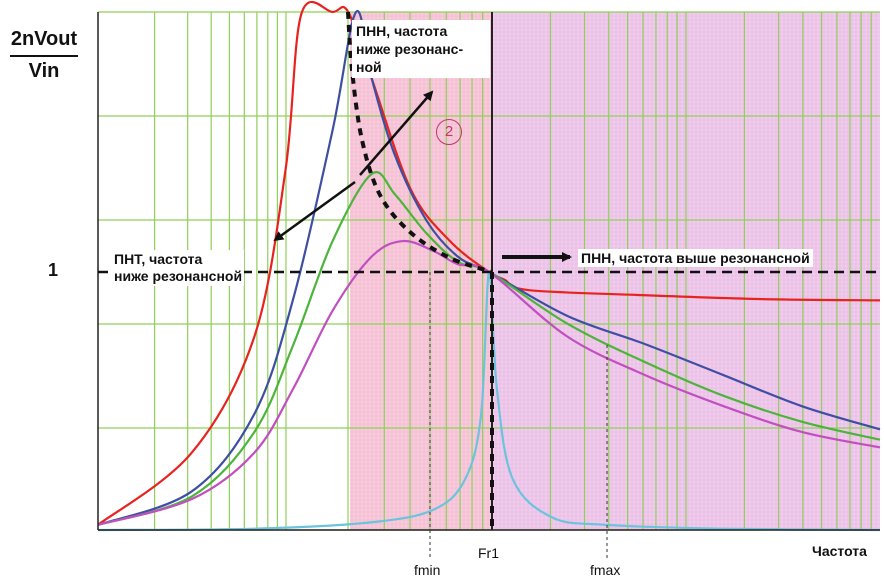  Describe the element at coordinates (369, 67) in the screenshot. I see `zvs-below-label-line3: ной` at that location.